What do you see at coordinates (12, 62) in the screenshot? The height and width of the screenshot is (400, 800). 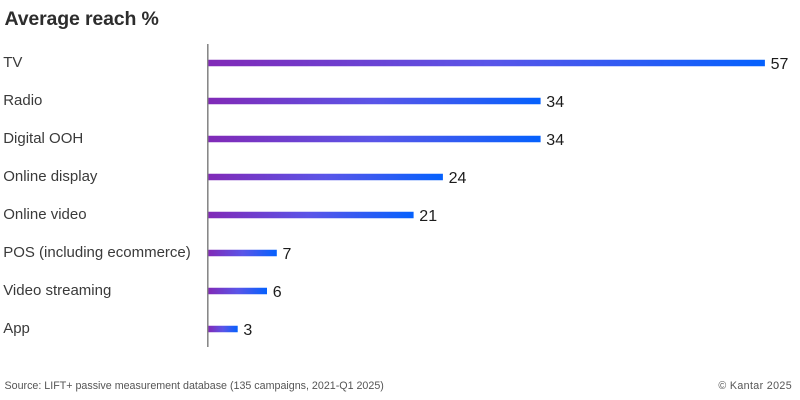 I see `svg-text: TV` at bounding box center [12, 62].